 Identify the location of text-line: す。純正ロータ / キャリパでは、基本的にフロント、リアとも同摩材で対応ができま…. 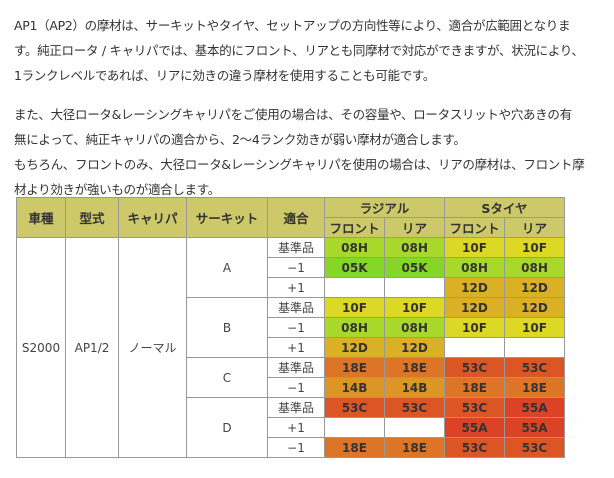
(299, 50).